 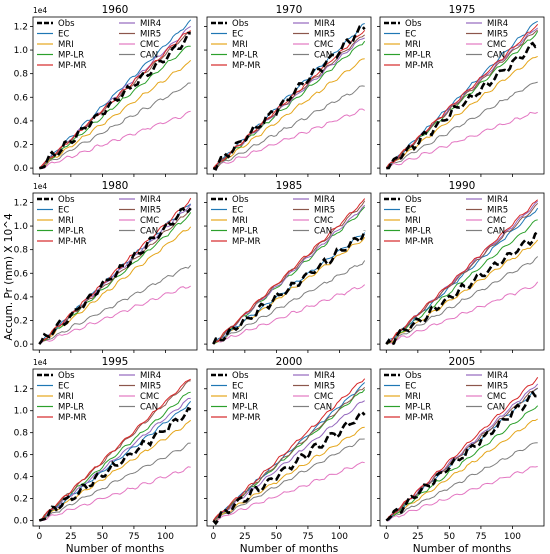 What do you see at coordinates (21, 390) in the screenshot?
I see `y-tick-label: 1.2` at bounding box center [21, 390].